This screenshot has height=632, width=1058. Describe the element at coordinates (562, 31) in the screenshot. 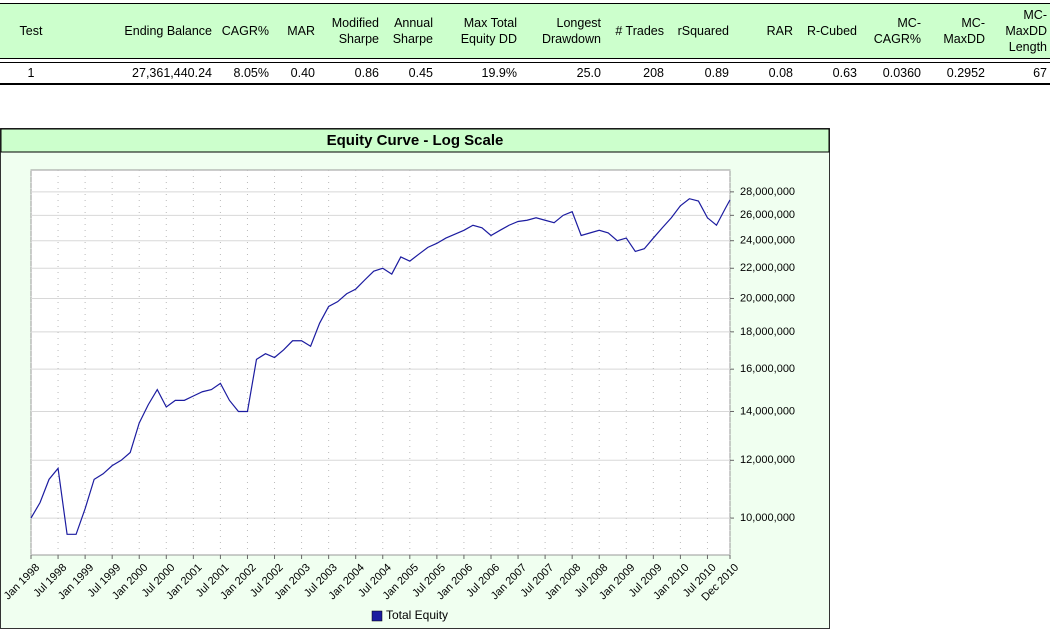

I see `column-header: Longest Drawdown` at that location.